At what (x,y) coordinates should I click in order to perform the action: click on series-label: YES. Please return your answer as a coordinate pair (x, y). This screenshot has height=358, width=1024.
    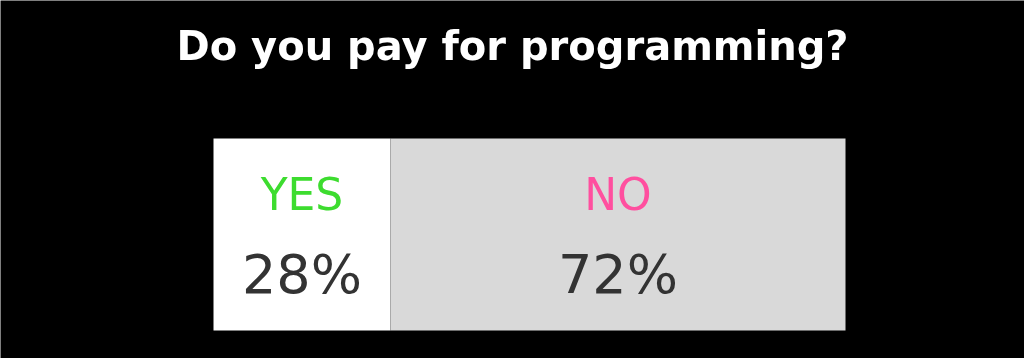
    Looking at the image, I should click on (301, 194).